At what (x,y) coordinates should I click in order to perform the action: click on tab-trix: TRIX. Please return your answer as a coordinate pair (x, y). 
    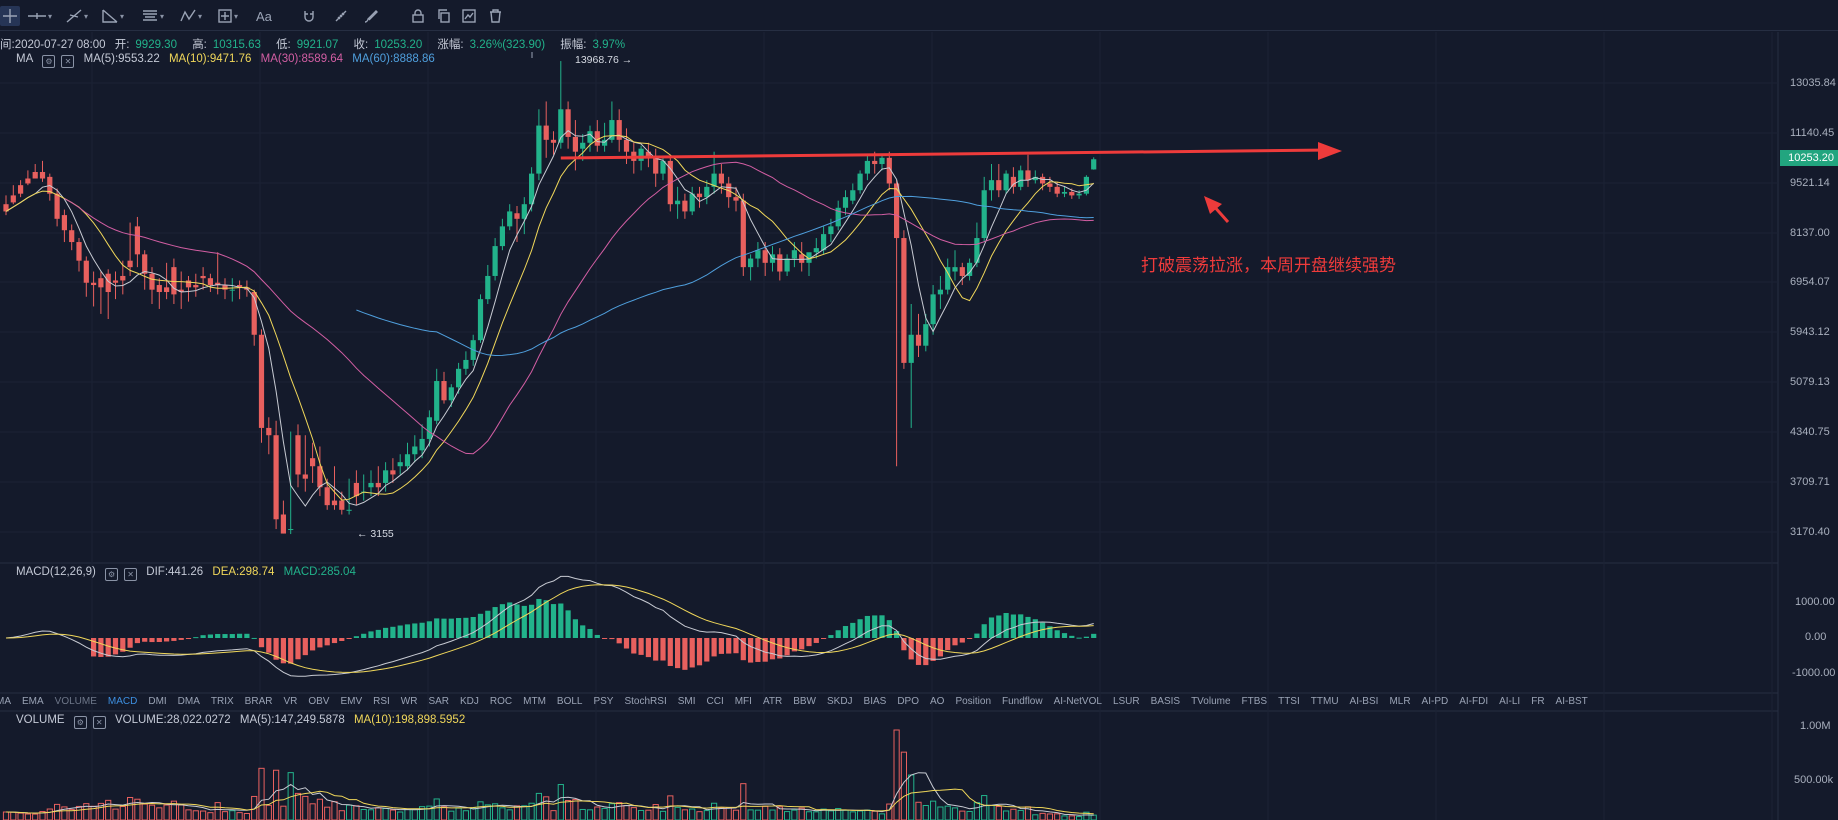
    Looking at the image, I should click on (222, 701).